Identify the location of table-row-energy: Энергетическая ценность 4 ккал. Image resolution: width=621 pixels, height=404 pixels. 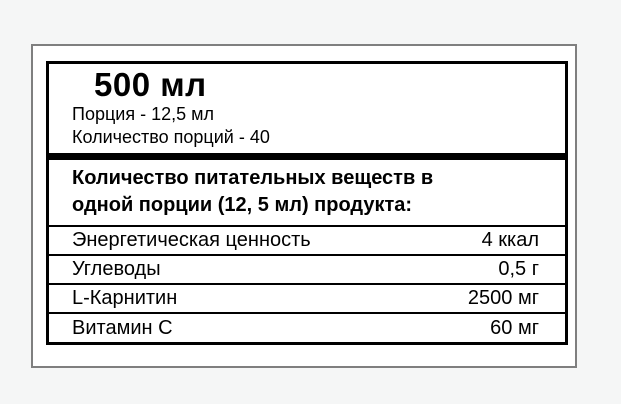
(307, 241).